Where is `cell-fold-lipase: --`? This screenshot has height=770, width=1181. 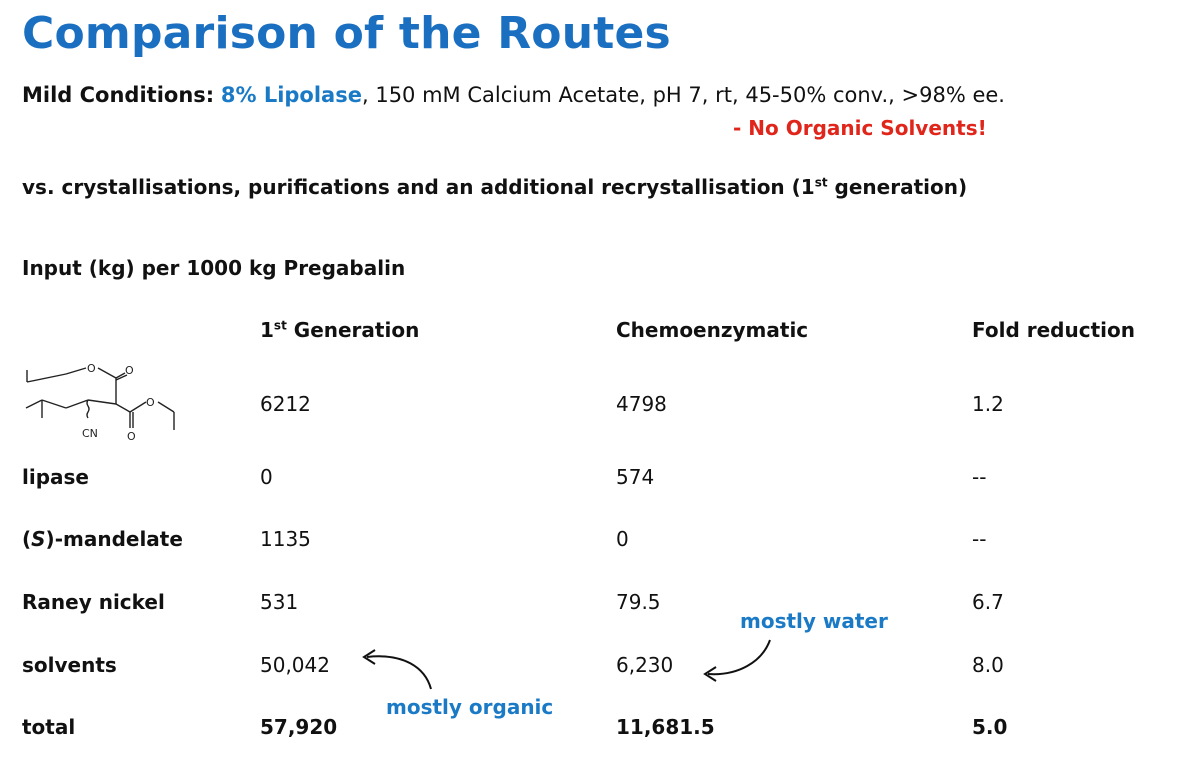
cell-fold-lipase: -- is located at coordinates (979, 477).